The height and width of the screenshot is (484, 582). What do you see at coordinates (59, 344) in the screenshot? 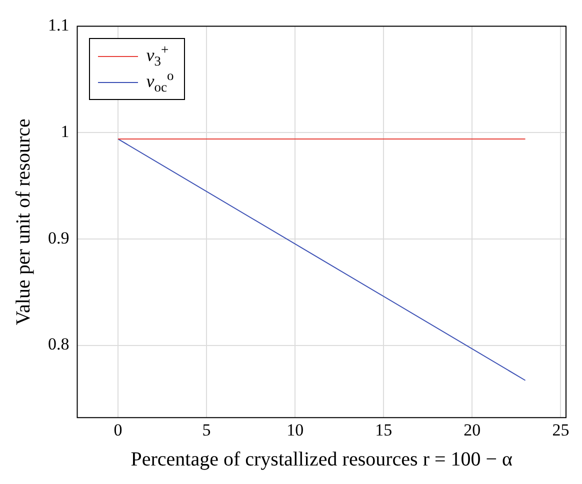
I see `y-tick-label: 0.8` at bounding box center [59, 344].